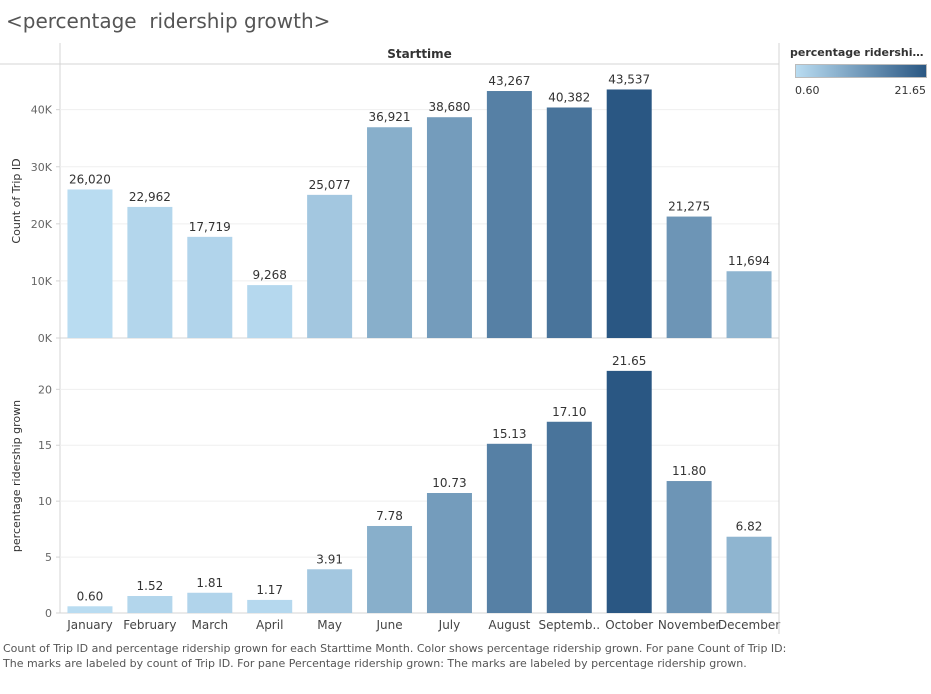 The image size is (931, 694). I want to click on bar-value-label: 15.13, so click(509, 434).